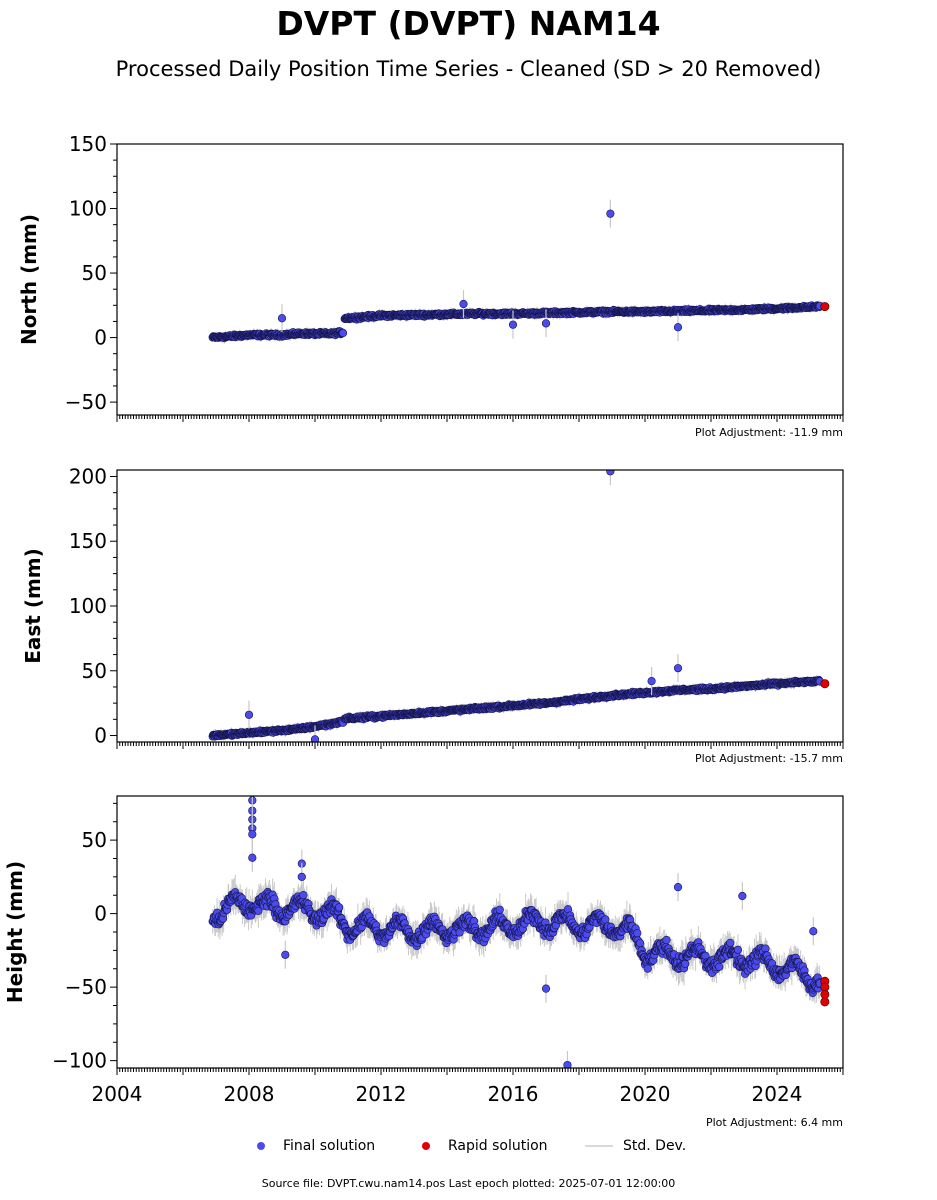  I want to click on y-axis-label: North (mm), so click(29, 279).